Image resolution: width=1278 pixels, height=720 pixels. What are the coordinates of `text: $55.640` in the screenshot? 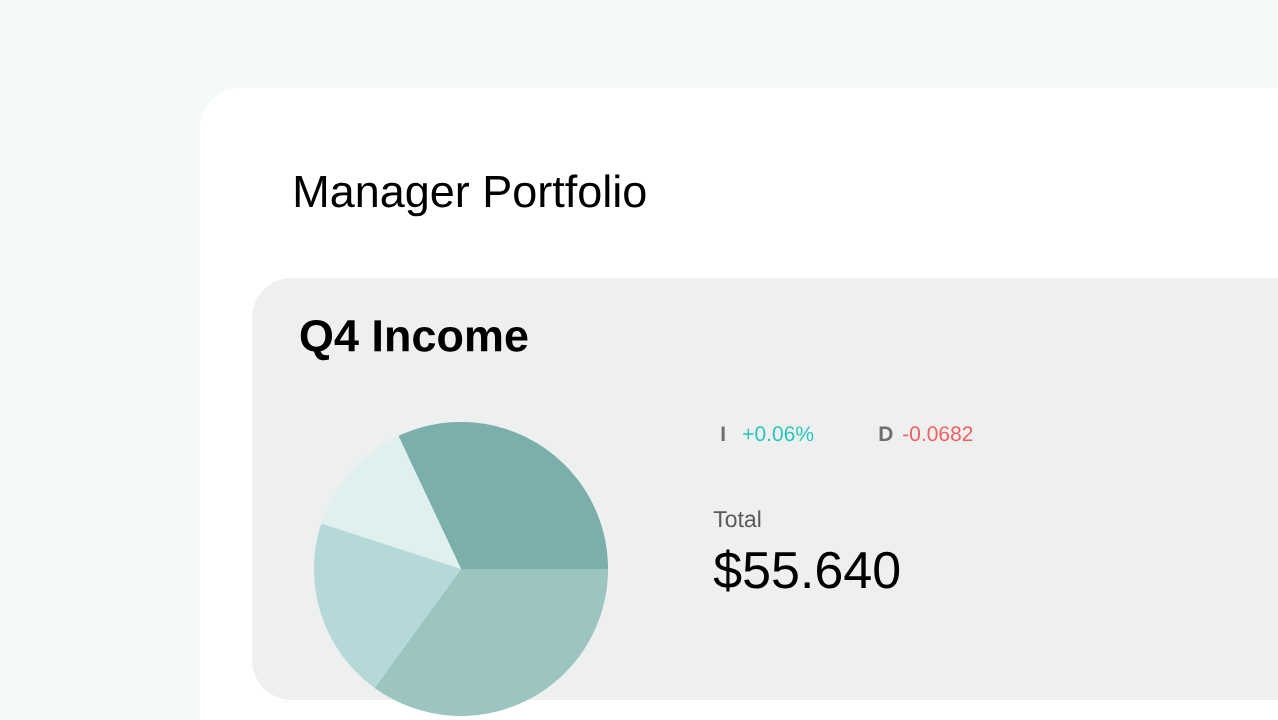 It's located at (806, 570).